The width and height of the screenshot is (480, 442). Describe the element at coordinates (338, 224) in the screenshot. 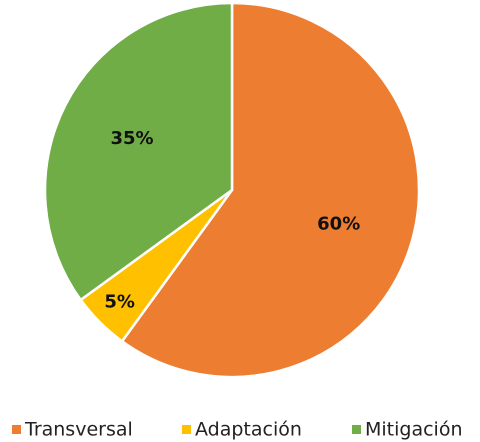

I see `slice-label: 60%` at that location.